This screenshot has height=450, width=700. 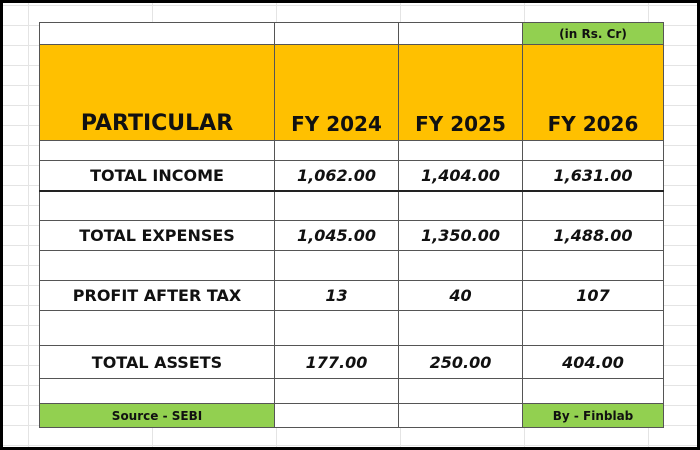 What do you see at coordinates (593, 176) in the screenshot?
I see `value-cell: 1,631.00` at bounding box center [593, 176].